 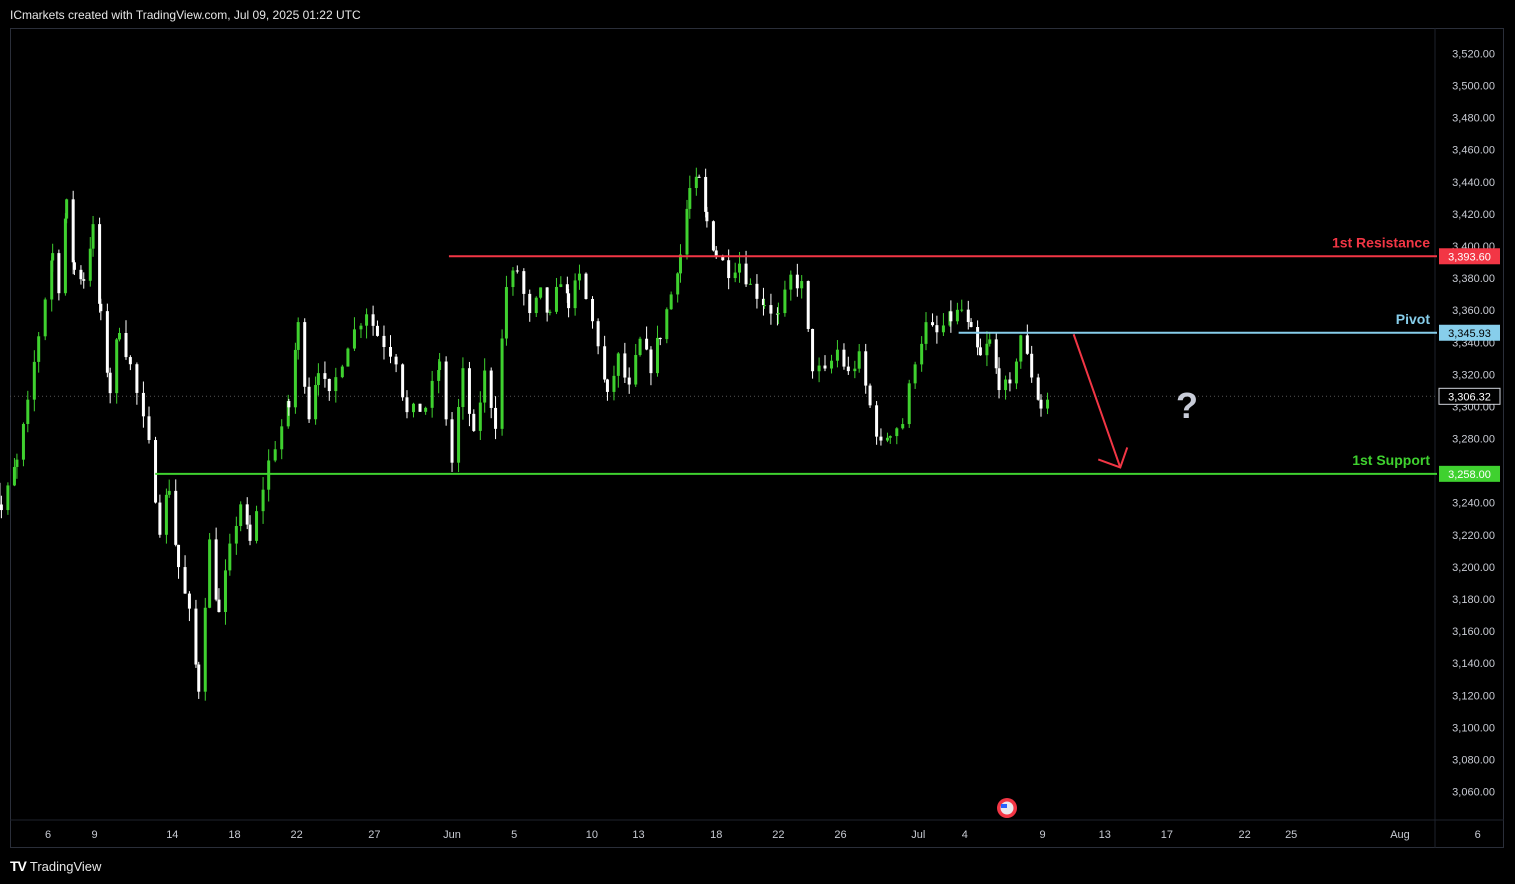 I want to click on y-tick-label: 3,120.00, so click(x=1473, y=696).